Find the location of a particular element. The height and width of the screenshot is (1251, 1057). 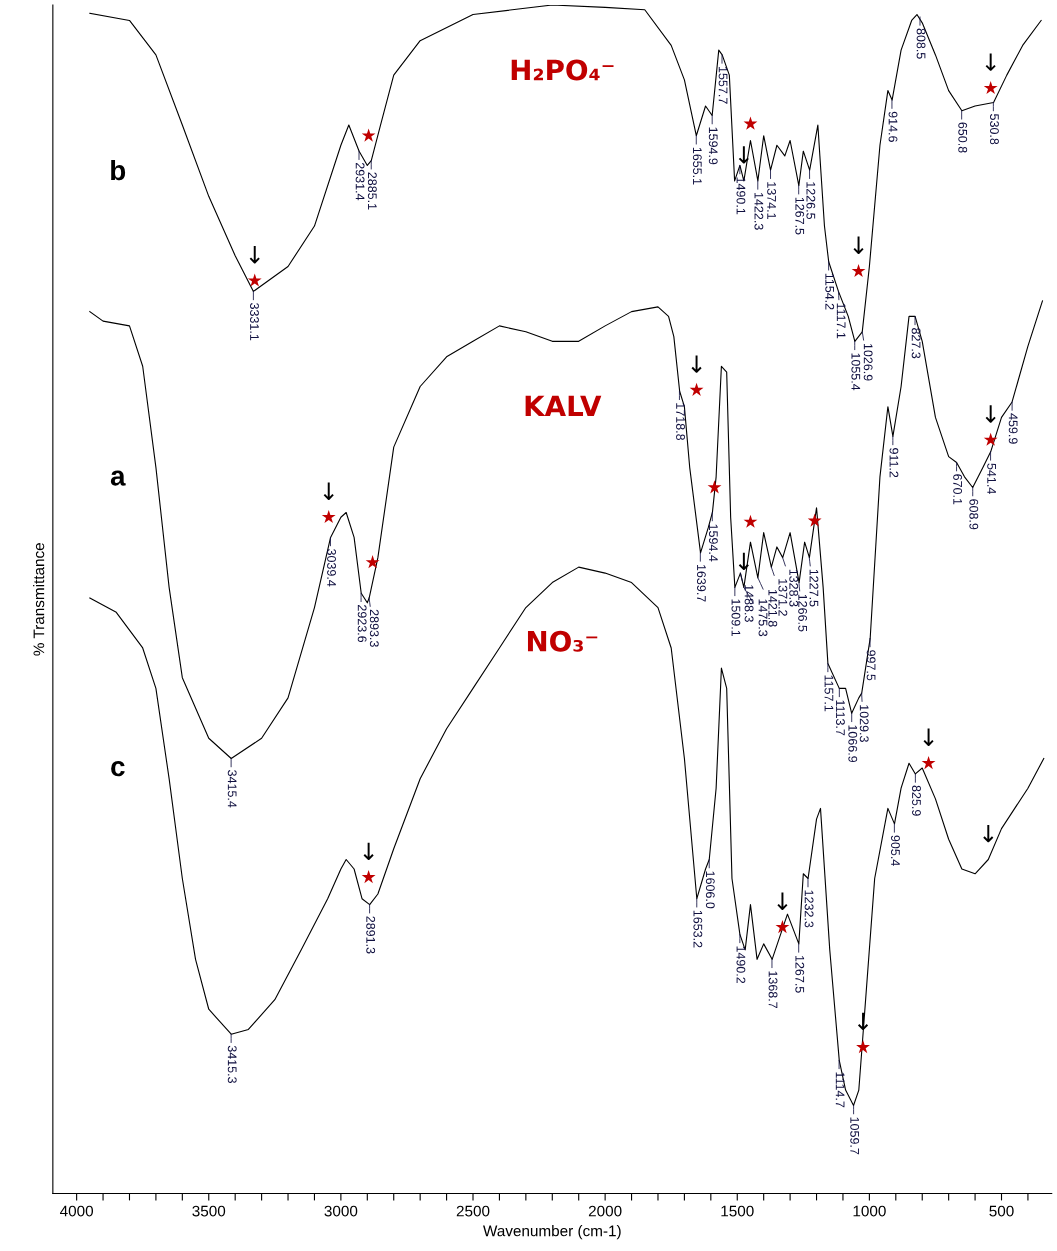

annotation: 1154.2 is located at coordinates (830, 291).